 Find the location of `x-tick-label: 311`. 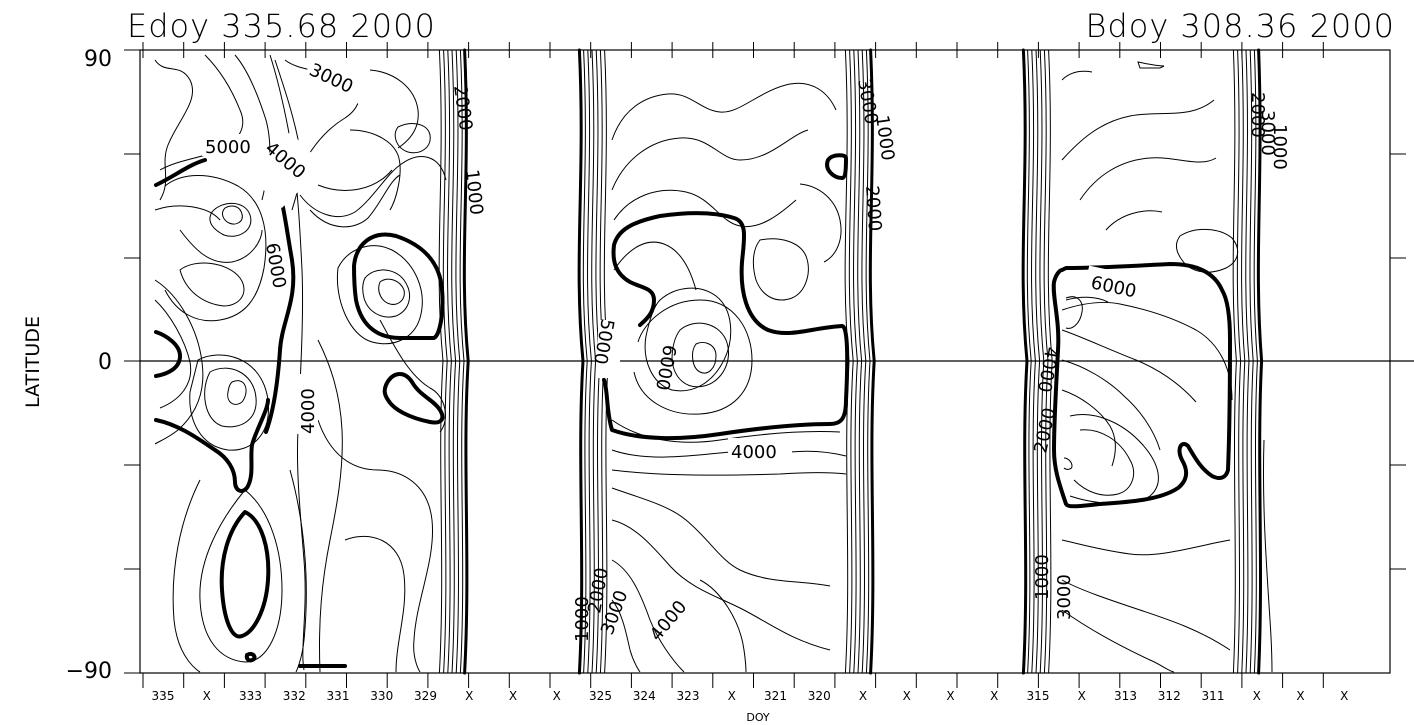

x-tick-label: 311 is located at coordinates (1213, 696).